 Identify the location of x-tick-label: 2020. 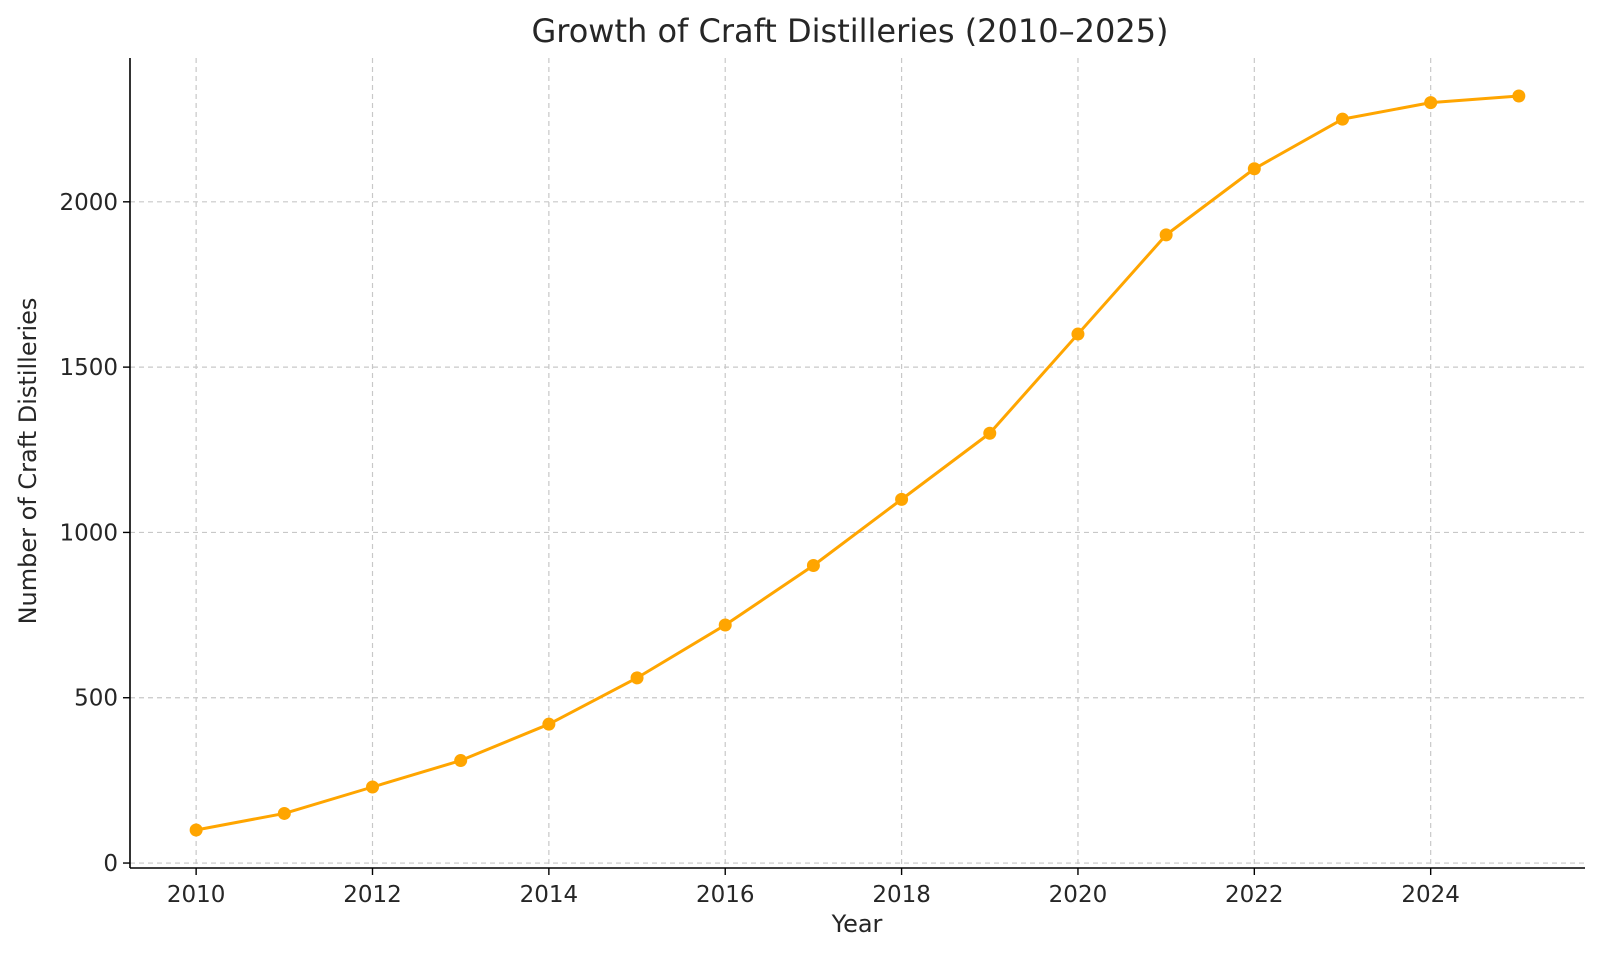
(1078, 895).